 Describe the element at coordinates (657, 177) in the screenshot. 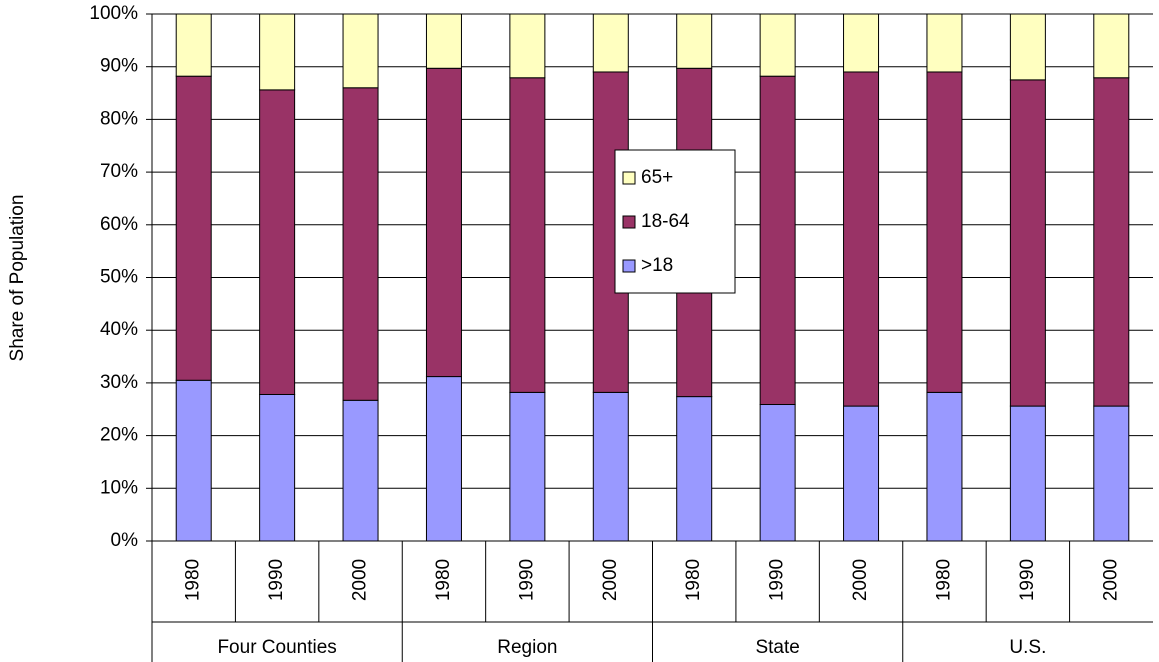

I see `legend-label: 65+` at that location.